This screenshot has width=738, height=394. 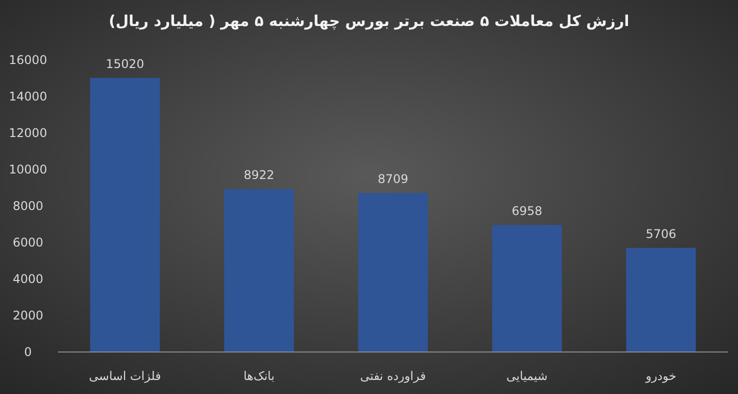 What do you see at coordinates (28, 133) in the screenshot?
I see `y-tick-label: 12000` at bounding box center [28, 133].